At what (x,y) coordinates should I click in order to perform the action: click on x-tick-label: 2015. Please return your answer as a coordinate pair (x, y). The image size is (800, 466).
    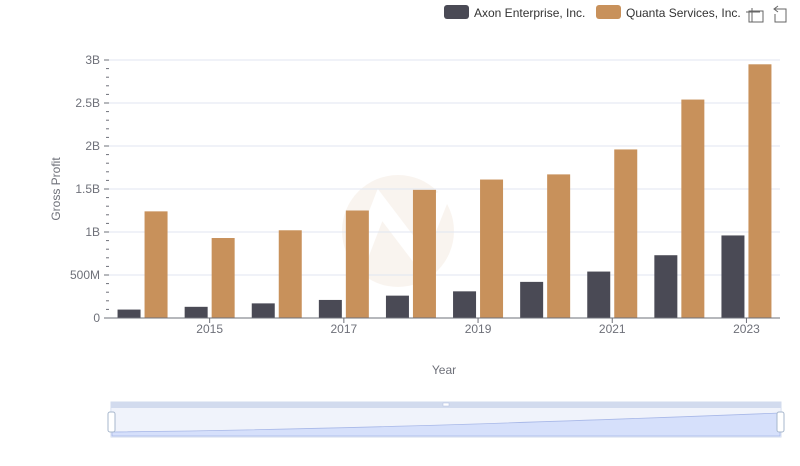
    Looking at the image, I should click on (209, 329).